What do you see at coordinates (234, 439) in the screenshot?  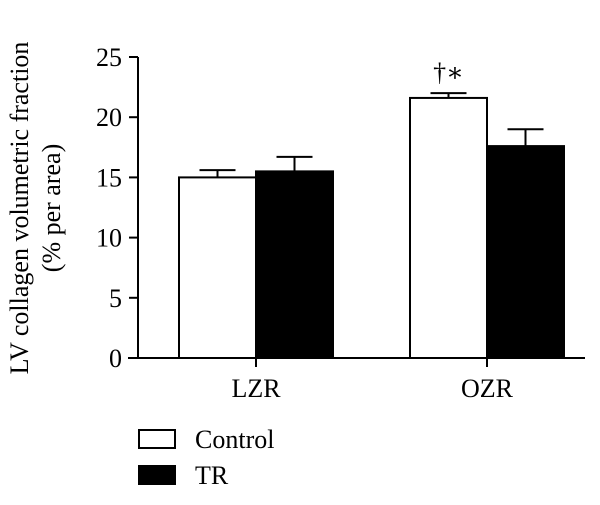 I see `legend-label-control: Control` at bounding box center [234, 439].